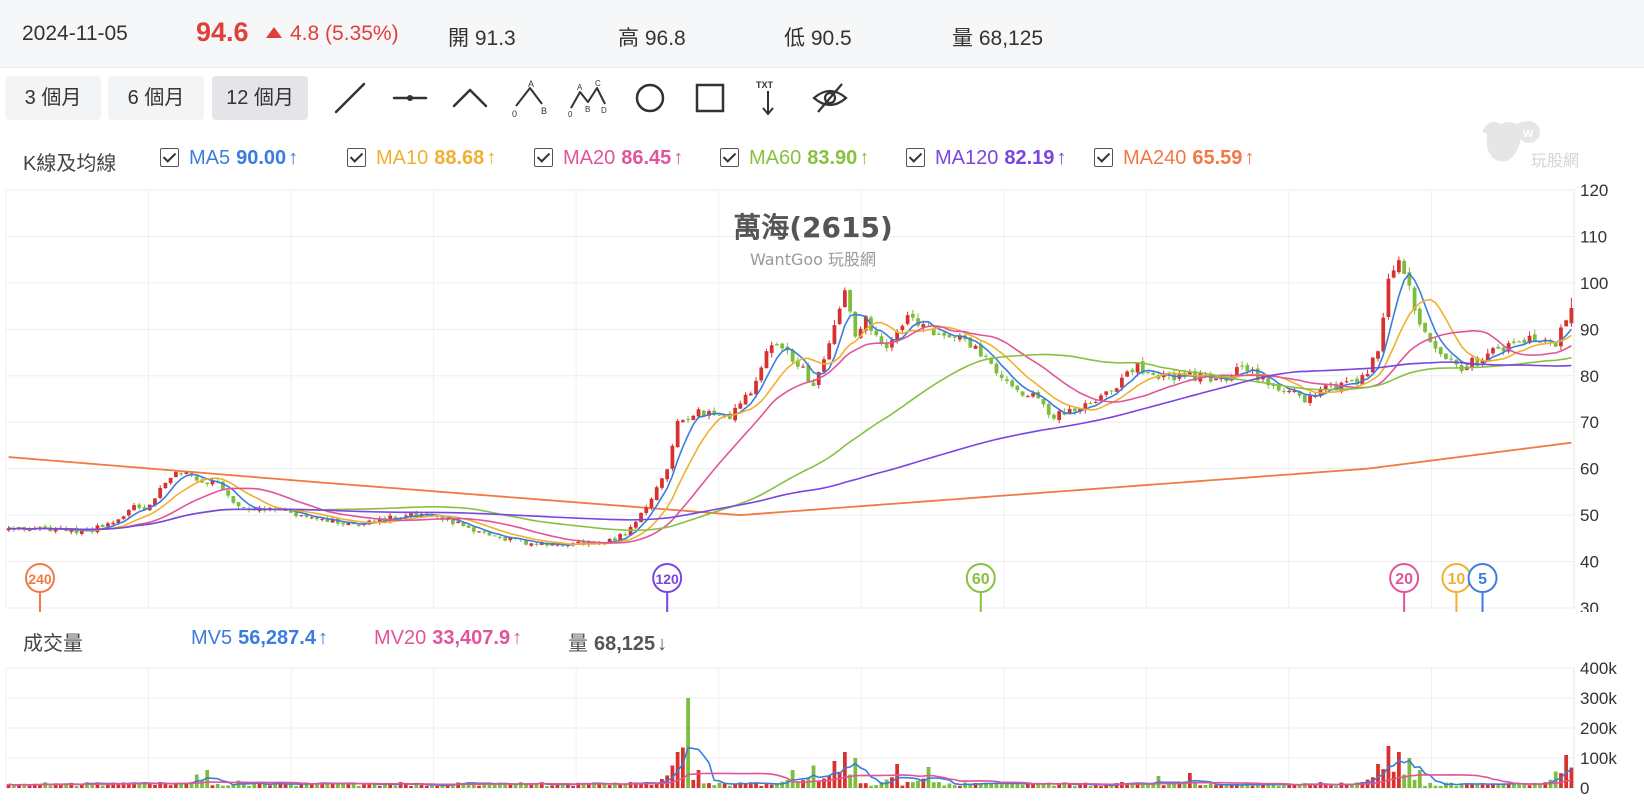  I want to click on volume-label: 量, so click(962, 38).